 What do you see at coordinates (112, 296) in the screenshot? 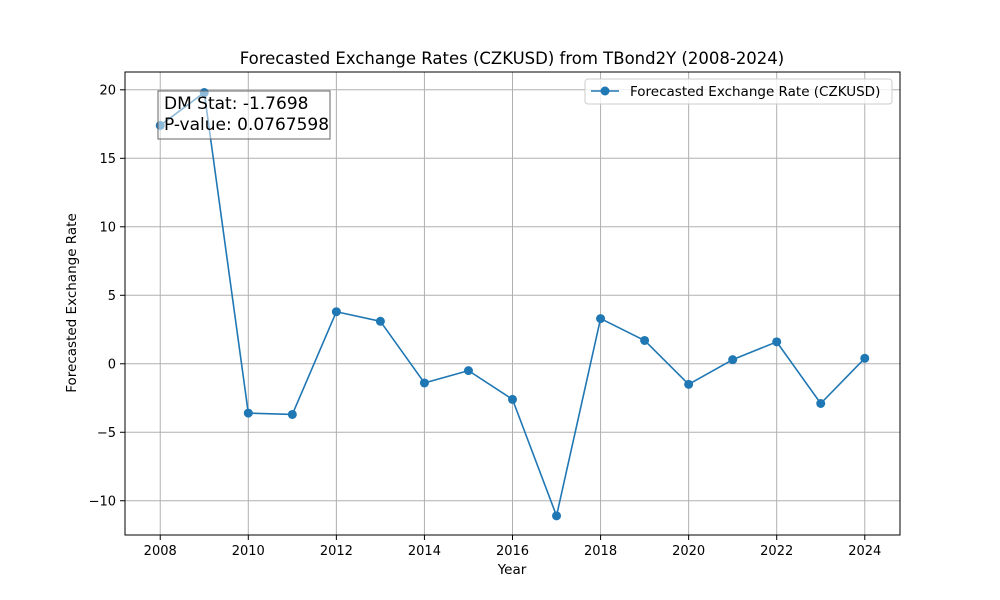
I see `y-tick-label: 5` at bounding box center [112, 296].